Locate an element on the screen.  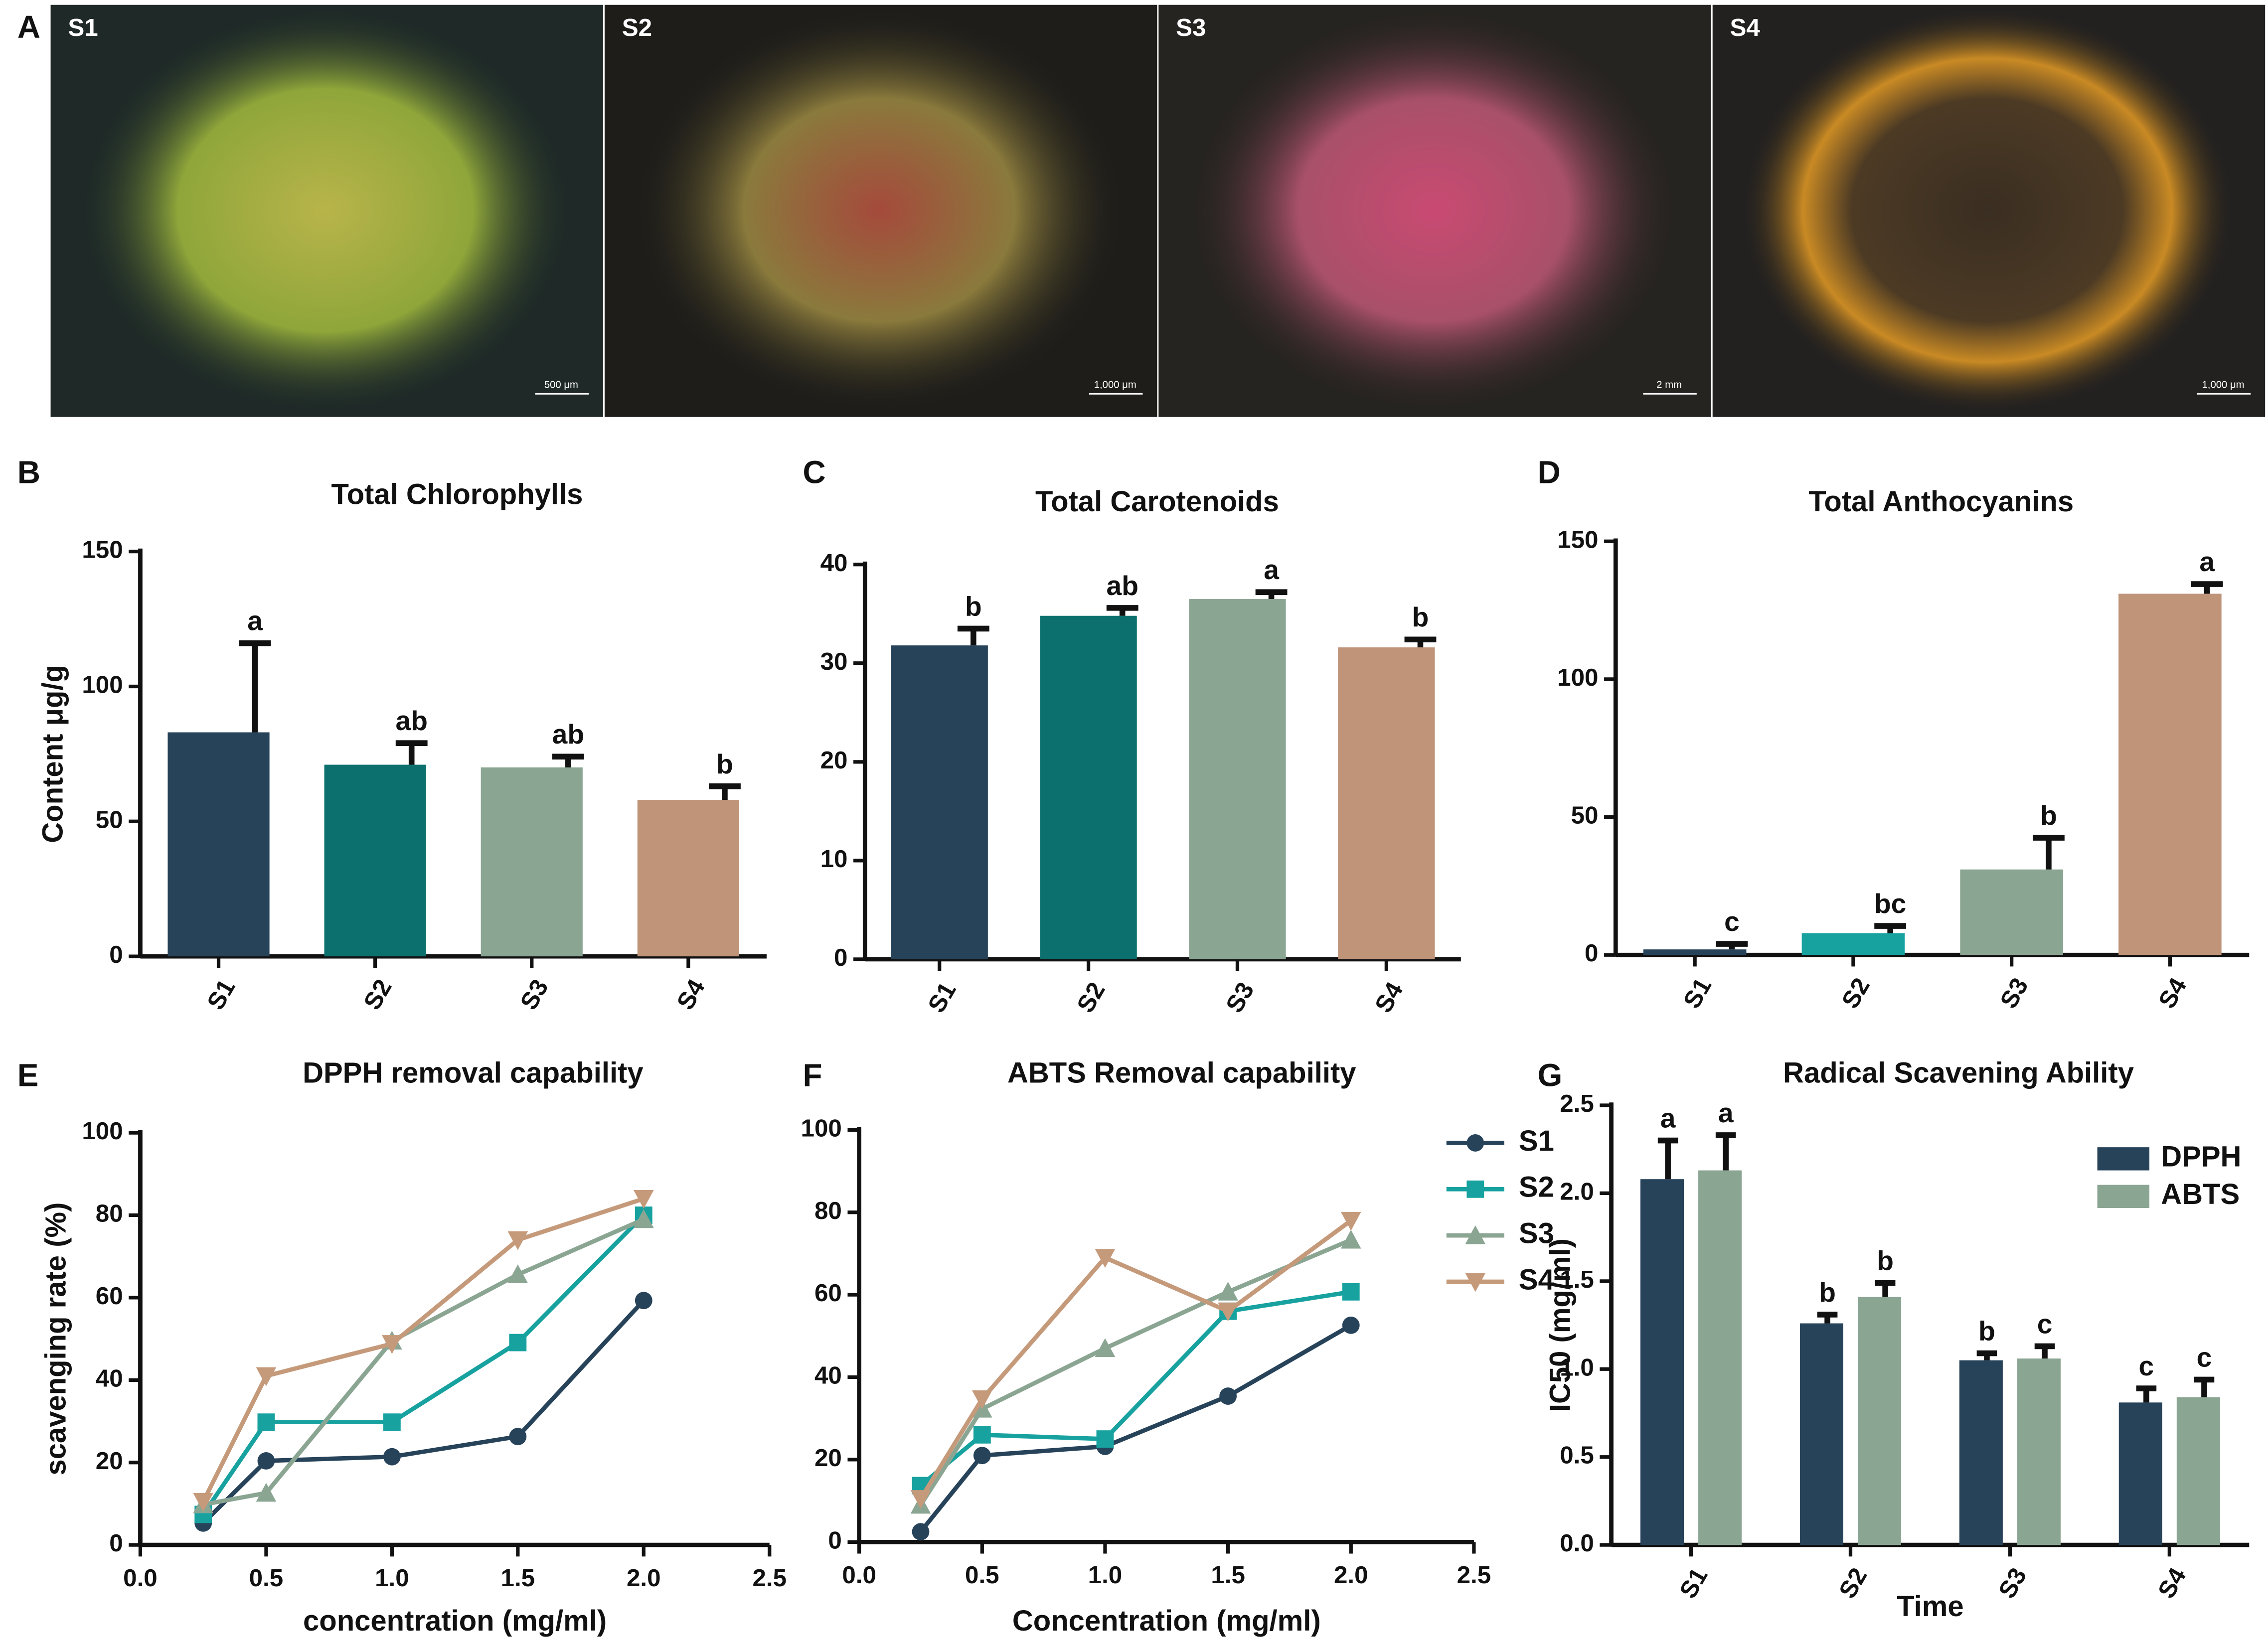
significance-label: c is located at coordinates (1732, 922).